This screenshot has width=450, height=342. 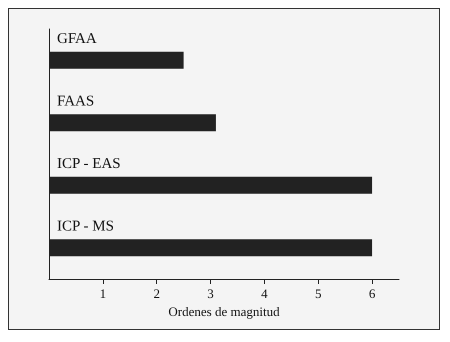 What do you see at coordinates (89, 164) in the screenshot?
I see `y-tick-label: ICP - EAS` at bounding box center [89, 164].